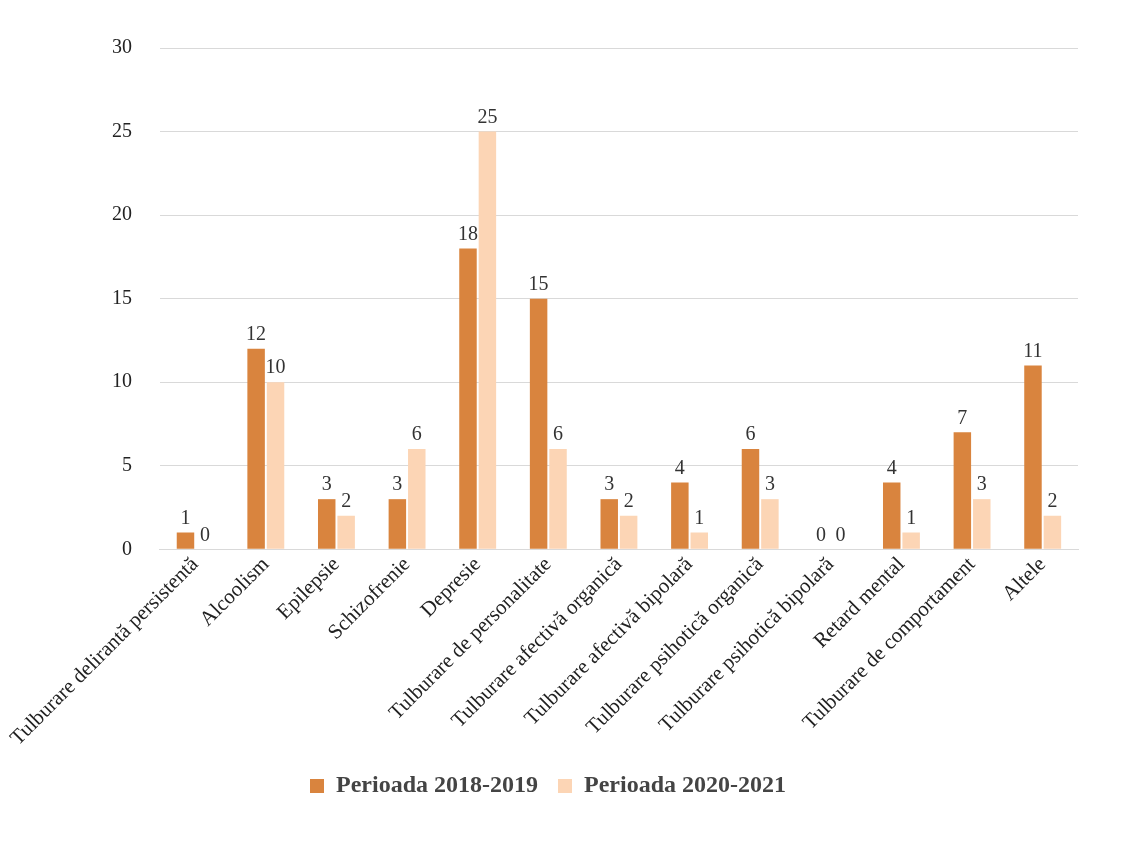 Image resolution: width=1138 pixels, height=859 pixels. What do you see at coordinates (437, 784) in the screenshot?
I see `legend-label: Perioada 2018-2019` at bounding box center [437, 784].